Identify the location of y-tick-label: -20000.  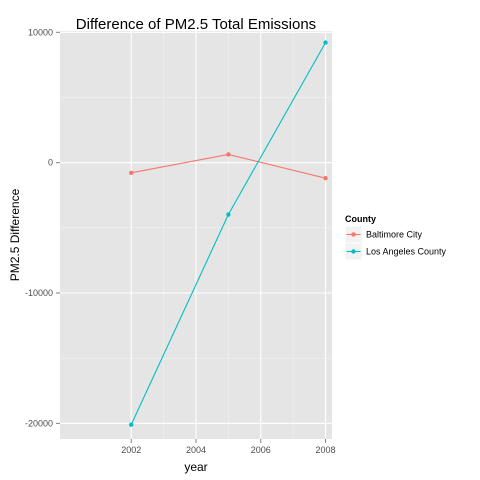
(39, 423).